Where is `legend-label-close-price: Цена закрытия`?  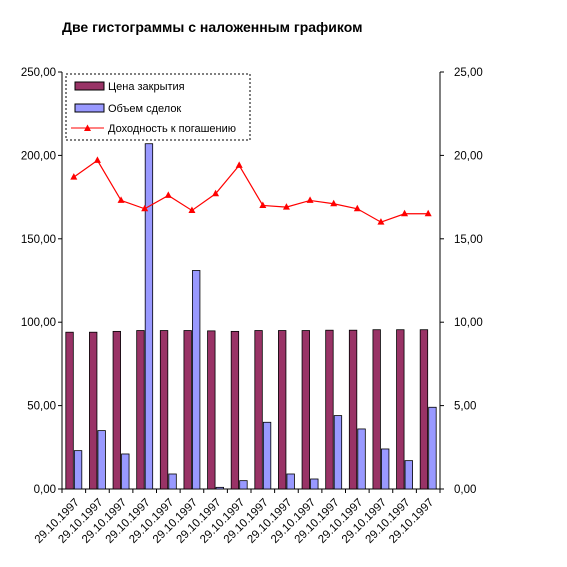
legend-label-close-price: Цена закрытия is located at coordinates (146, 87).